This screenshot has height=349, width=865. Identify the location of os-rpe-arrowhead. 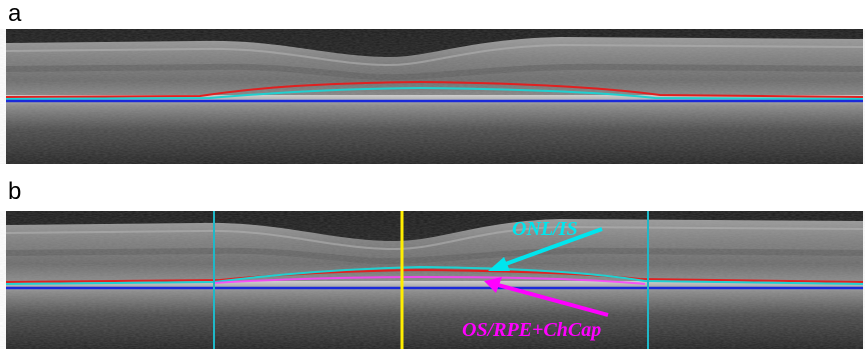
(493, 285).